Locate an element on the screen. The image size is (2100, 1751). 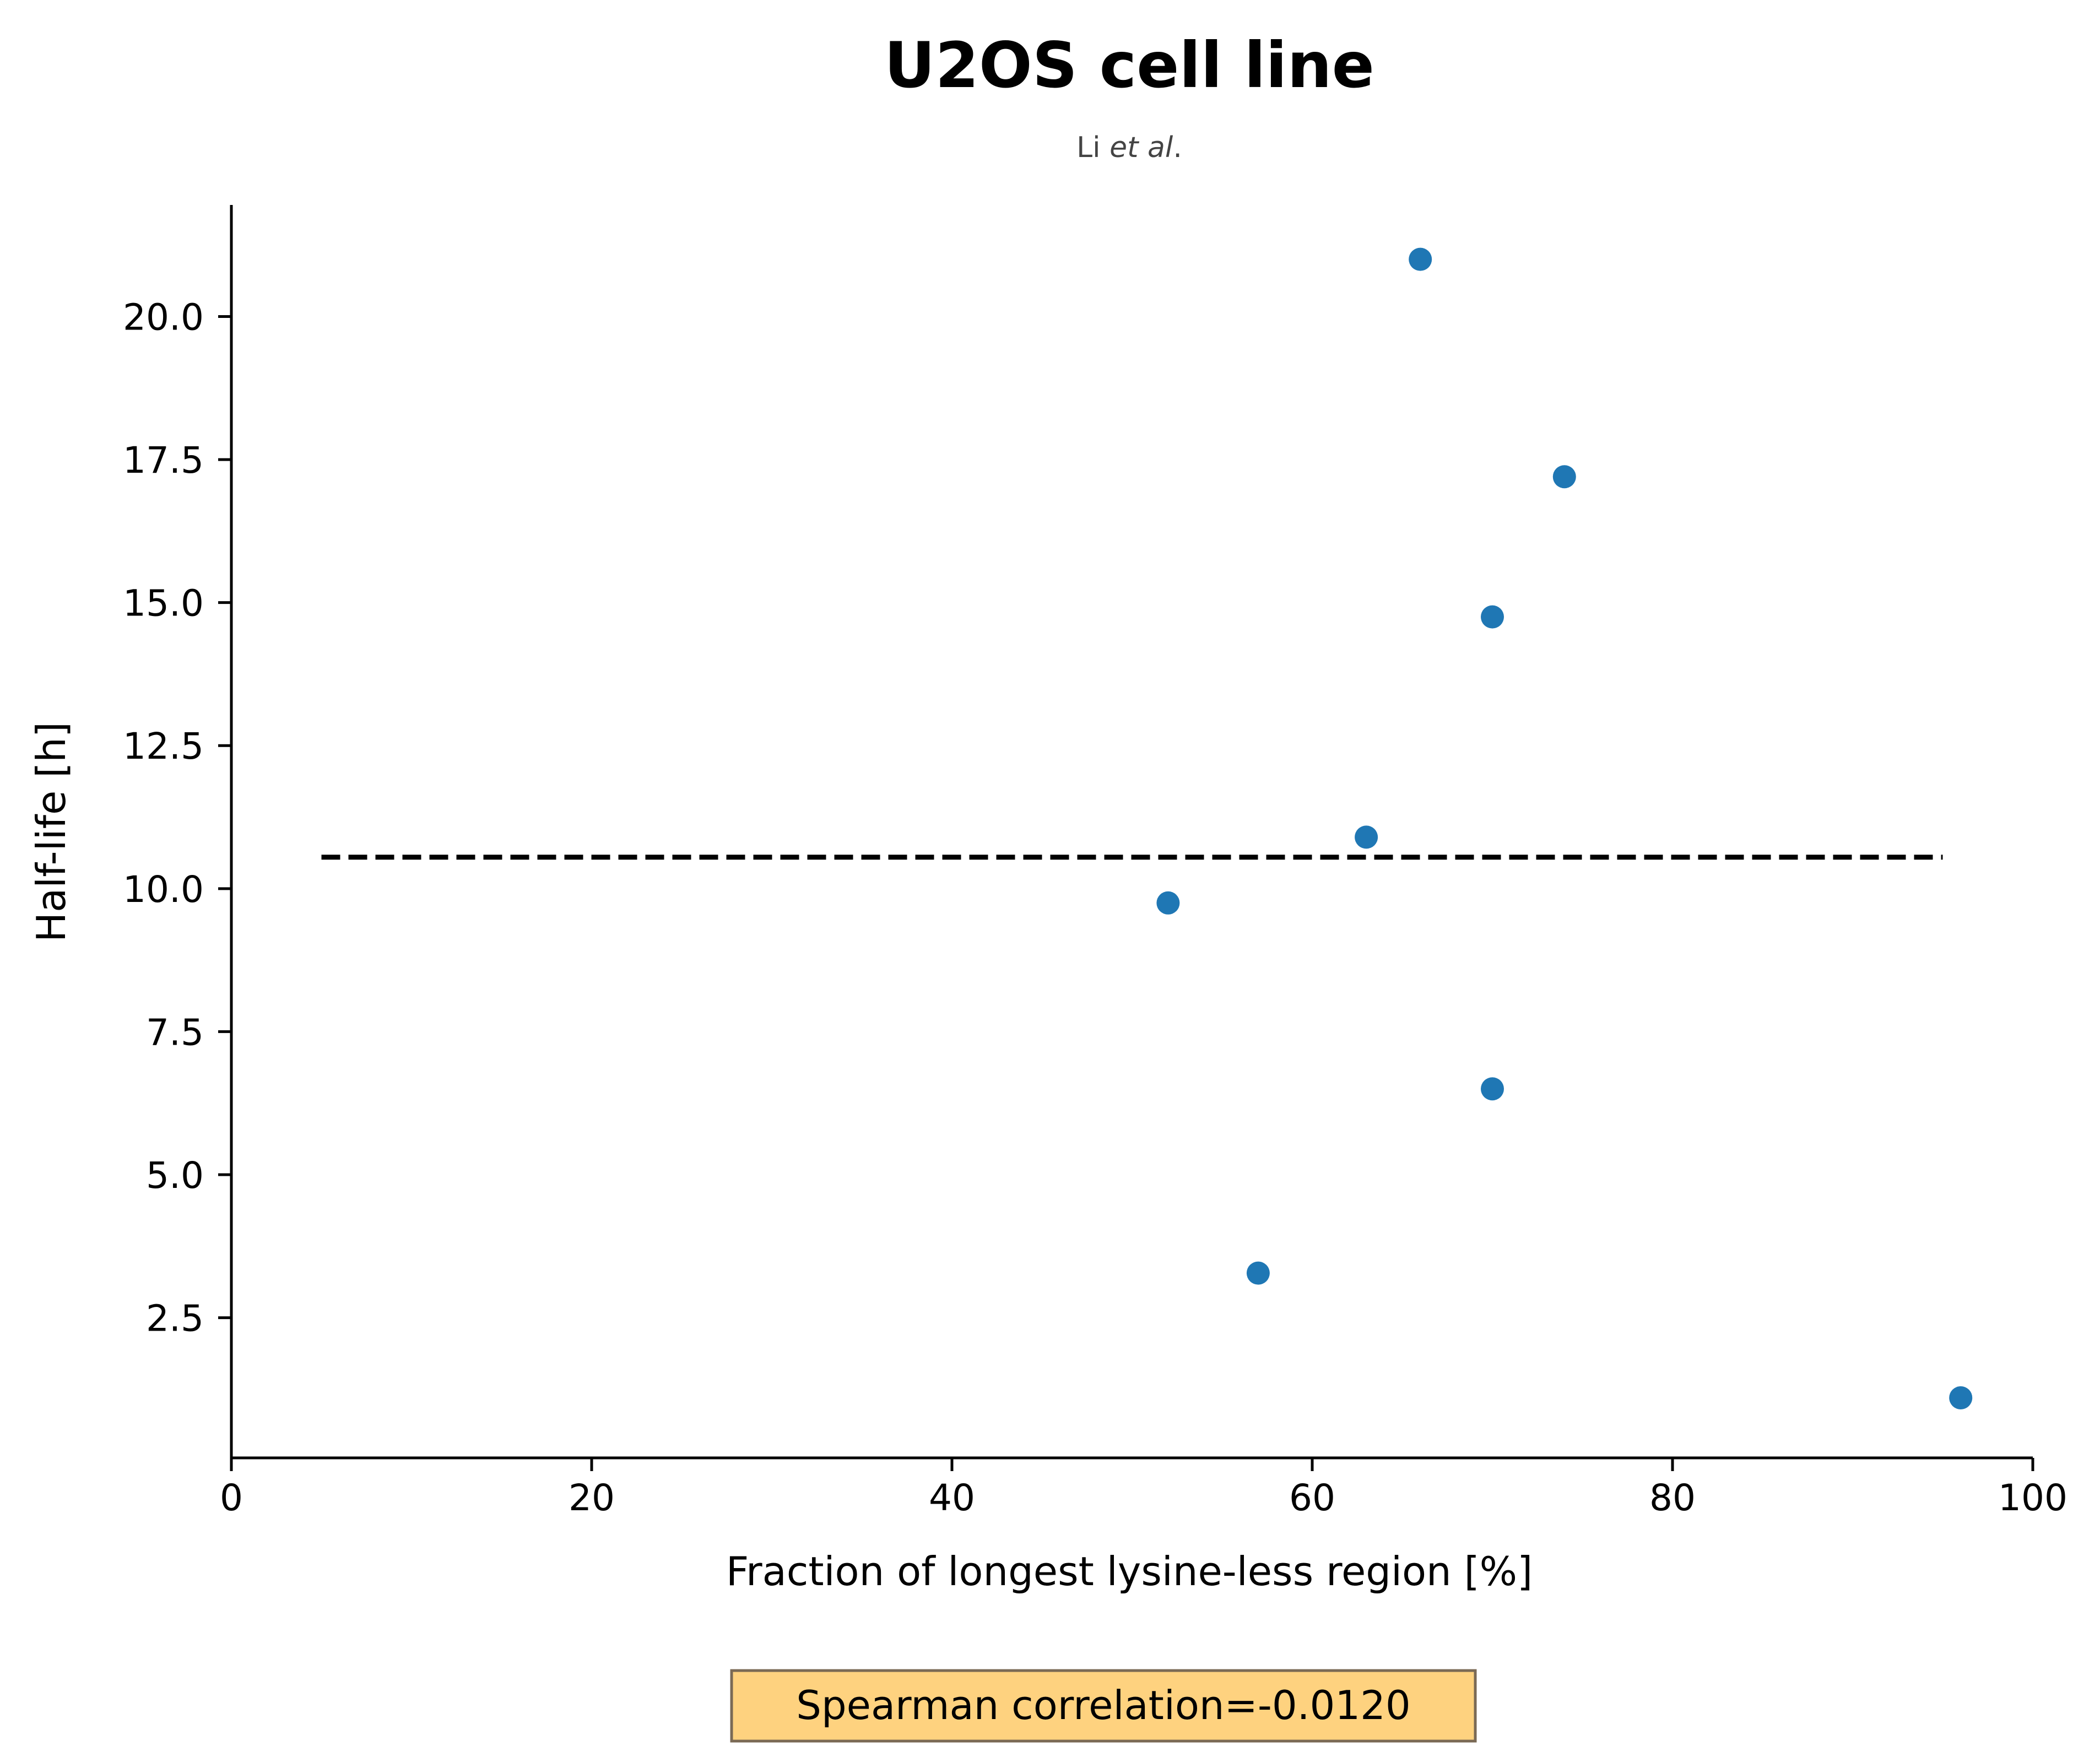
y-tick-label: 12.5 is located at coordinates (163, 746).